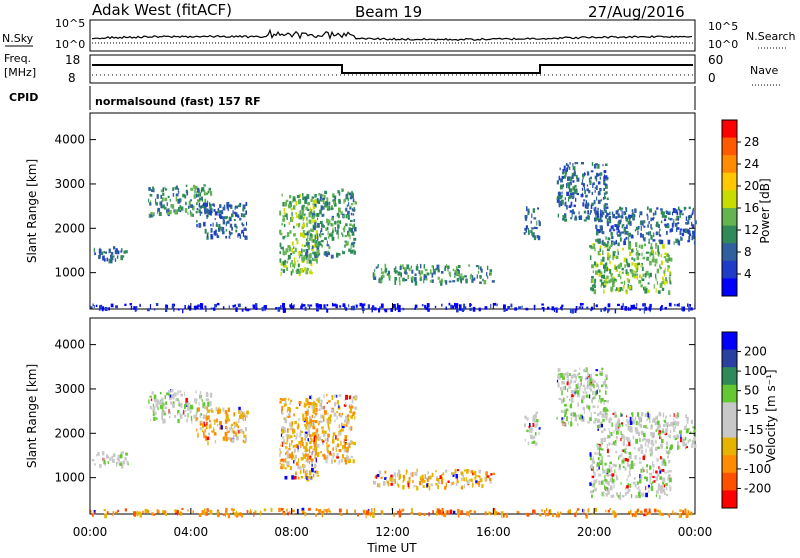  I want to click on x-tick-label: 08:00, so click(291, 532).